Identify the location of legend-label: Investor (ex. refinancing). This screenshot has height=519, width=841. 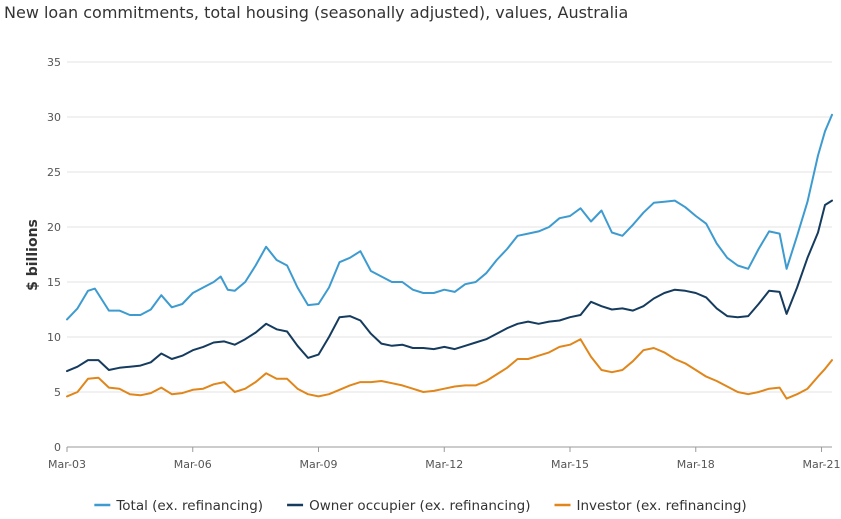
(661, 506).